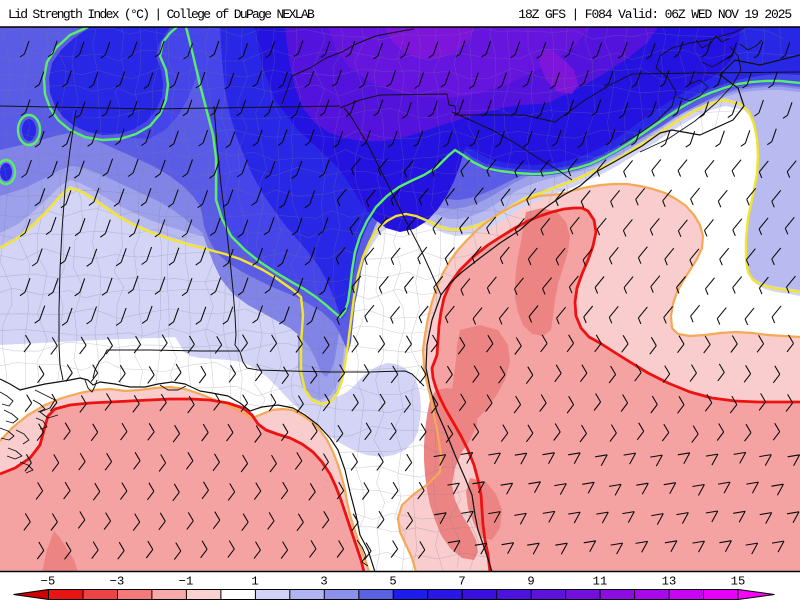 The height and width of the screenshot is (605, 800). Describe the element at coordinates (254, 582) in the screenshot. I see `svg-text: 1` at that location.